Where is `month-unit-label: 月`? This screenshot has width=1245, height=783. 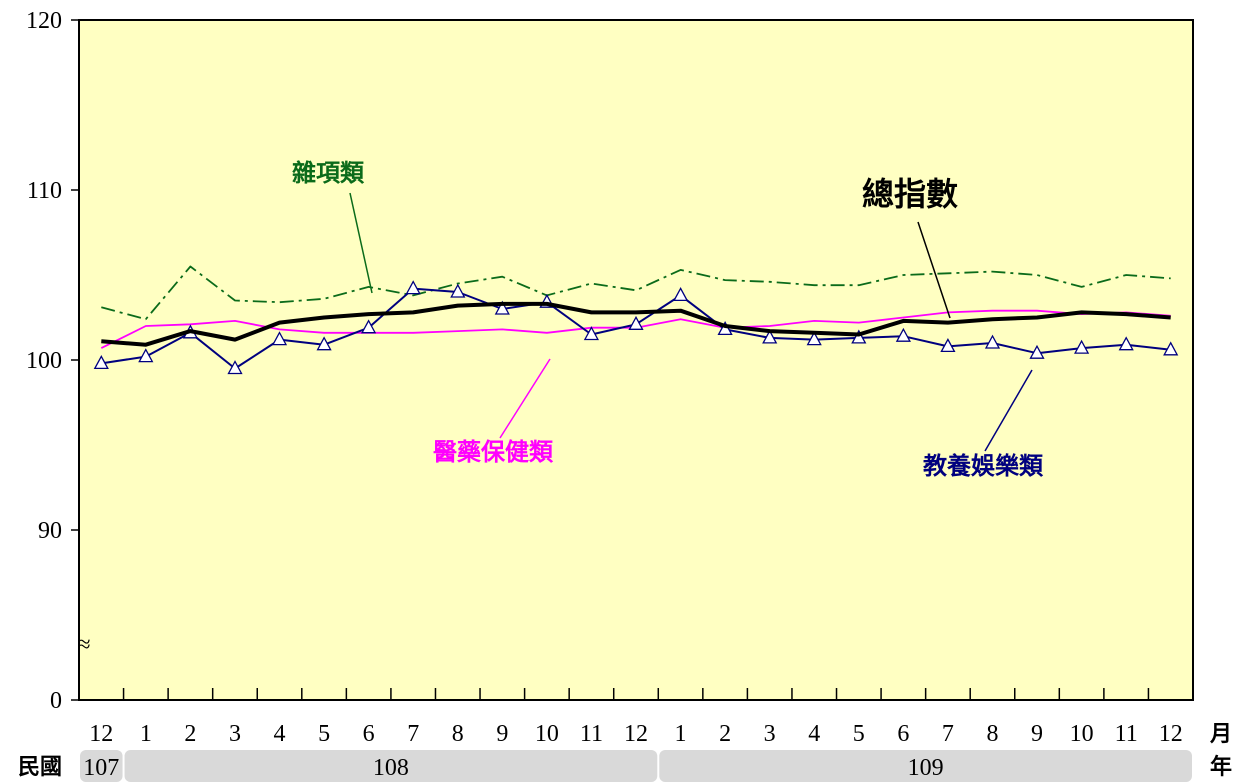 month-unit-label: 月 is located at coordinates (1220, 734).